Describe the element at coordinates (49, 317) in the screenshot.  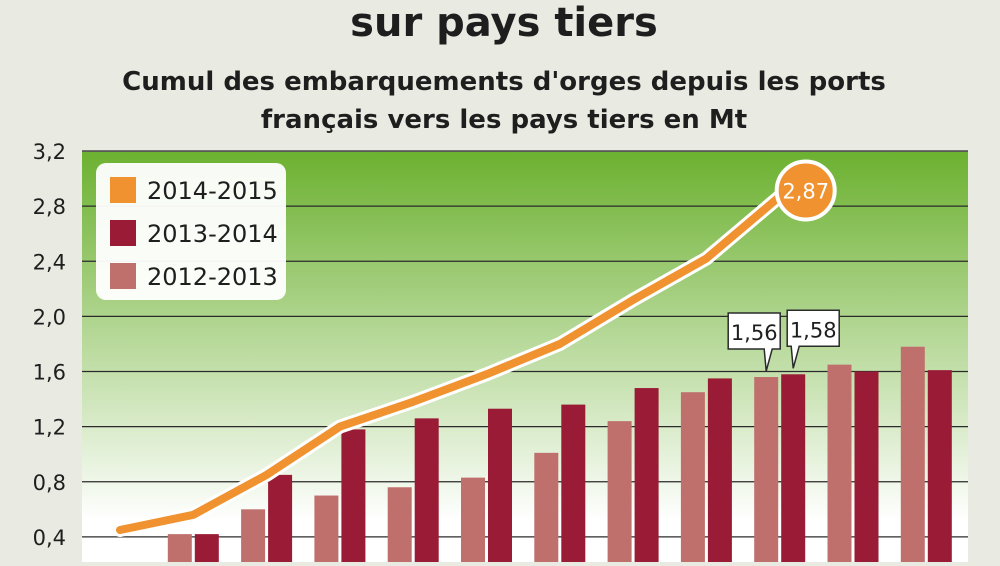
I see `y-tick-label: 2,0` at that location.